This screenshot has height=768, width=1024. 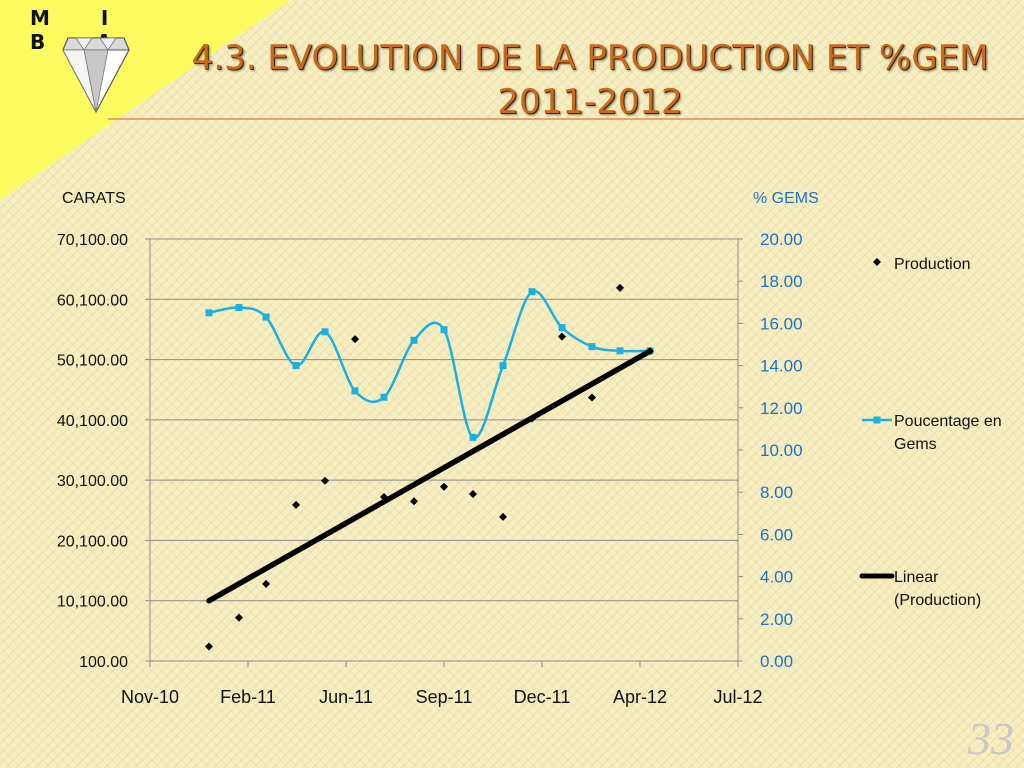 What do you see at coordinates (444, 697) in the screenshot?
I see `x-tick-label: Sep-11` at bounding box center [444, 697].